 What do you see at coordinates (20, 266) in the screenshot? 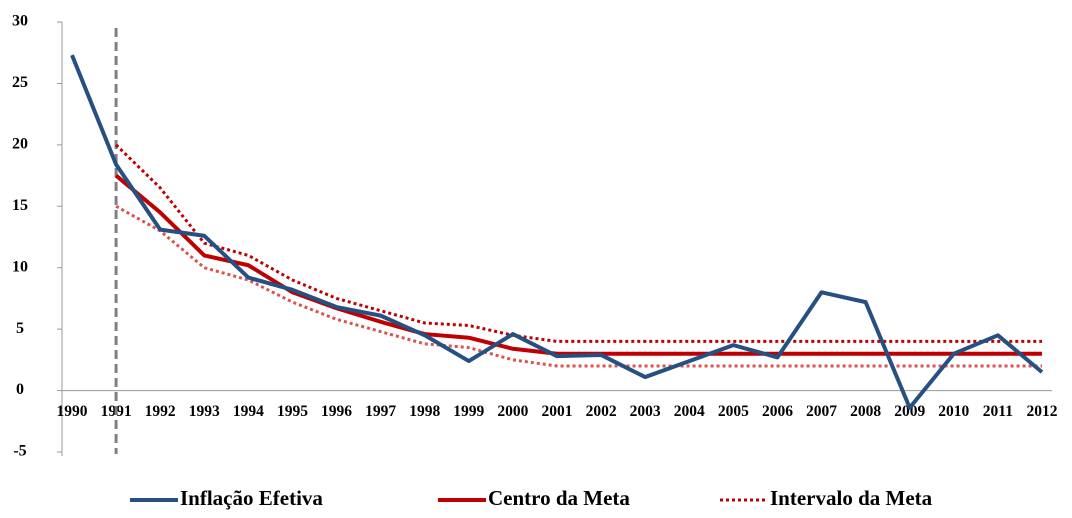
I see `y-tick-label: 10` at bounding box center [20, 266].